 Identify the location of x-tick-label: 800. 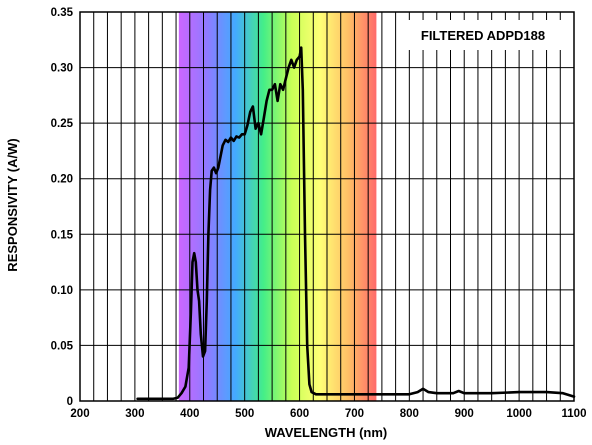
(409, 414).